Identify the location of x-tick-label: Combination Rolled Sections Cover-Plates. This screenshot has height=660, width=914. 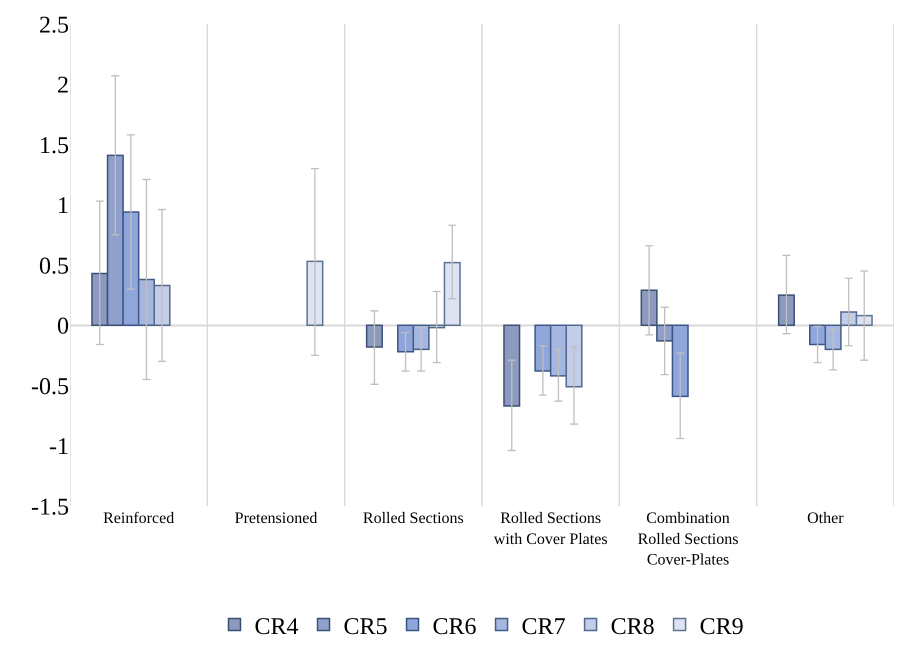
(688, 539).